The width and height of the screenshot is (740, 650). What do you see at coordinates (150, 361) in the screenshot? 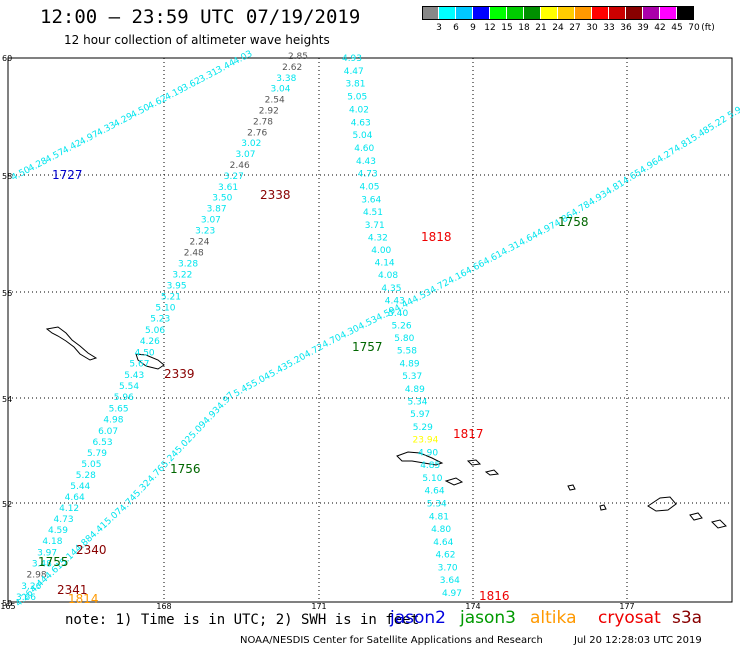
I see `pribilof-islands` at bounding box center [150, 361].